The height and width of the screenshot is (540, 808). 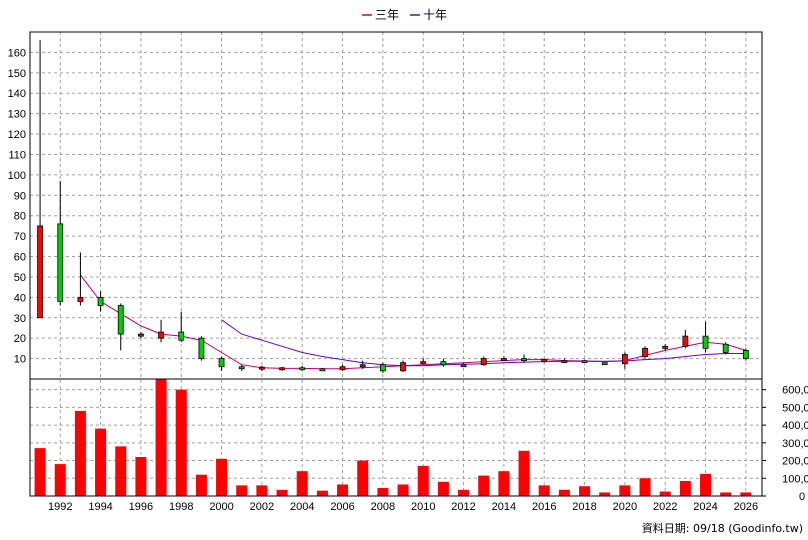 What do you see at coordinates (17, 206) in the screenshot?
I see `price-axis: 10 20 30 40 50 60 70 80 90 100 110 120 130 140 150 160` at bounding box center [17, 206].